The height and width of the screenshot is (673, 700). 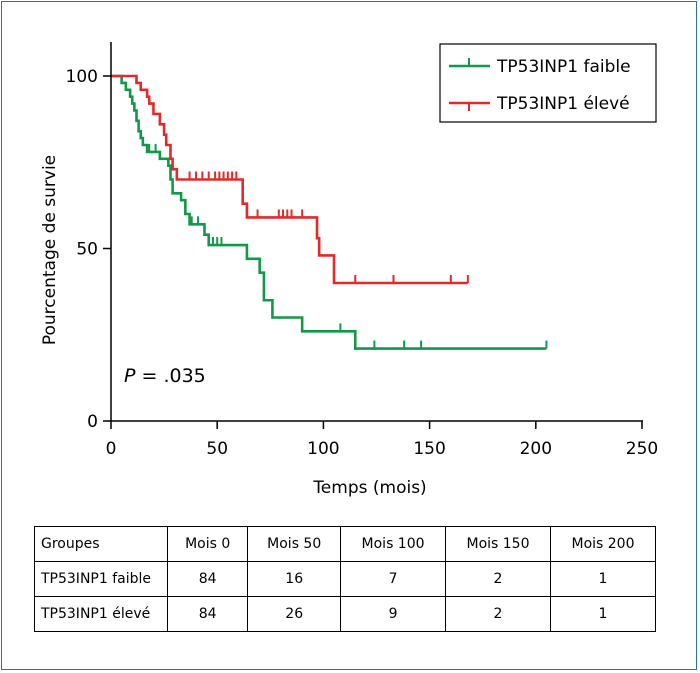 What do you see at coordinates (536, 449) in the screenshot?
I see `x-tick-label: 200` at bounding box center [536, 449].